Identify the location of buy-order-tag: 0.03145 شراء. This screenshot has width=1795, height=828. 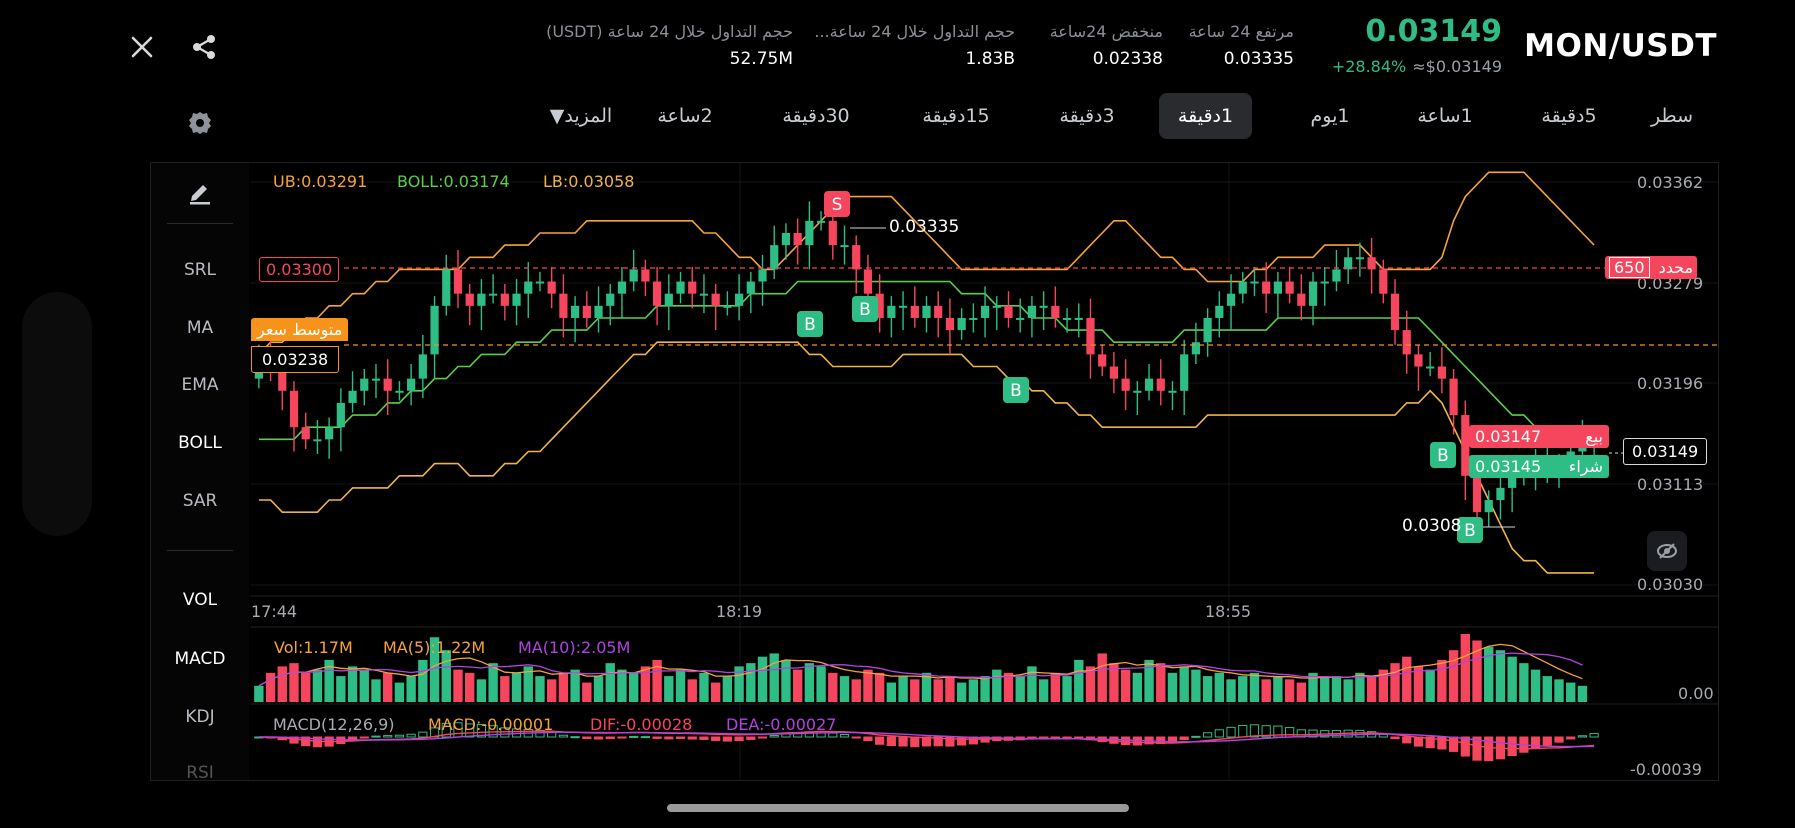
(1539, 466).